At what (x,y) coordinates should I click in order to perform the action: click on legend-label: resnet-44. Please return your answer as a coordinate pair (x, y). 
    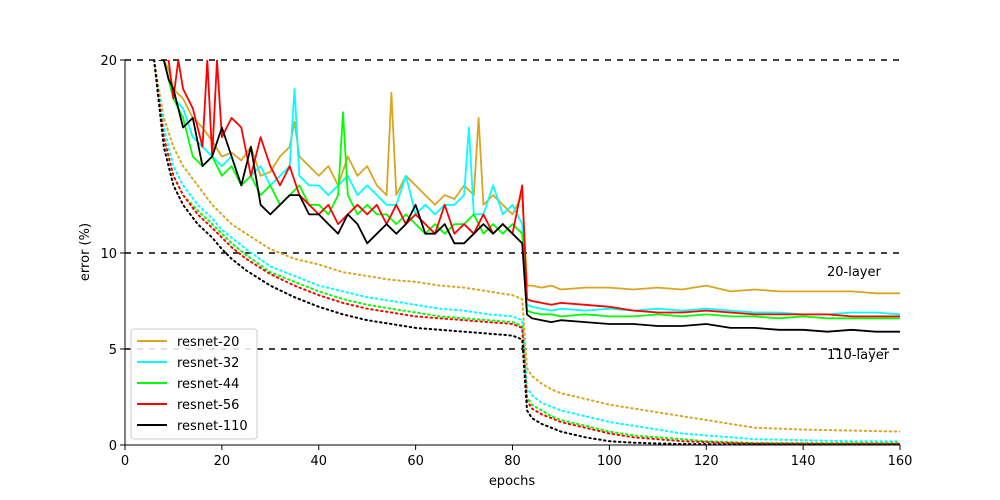
    Looking at the image, I should click on (208, 384).